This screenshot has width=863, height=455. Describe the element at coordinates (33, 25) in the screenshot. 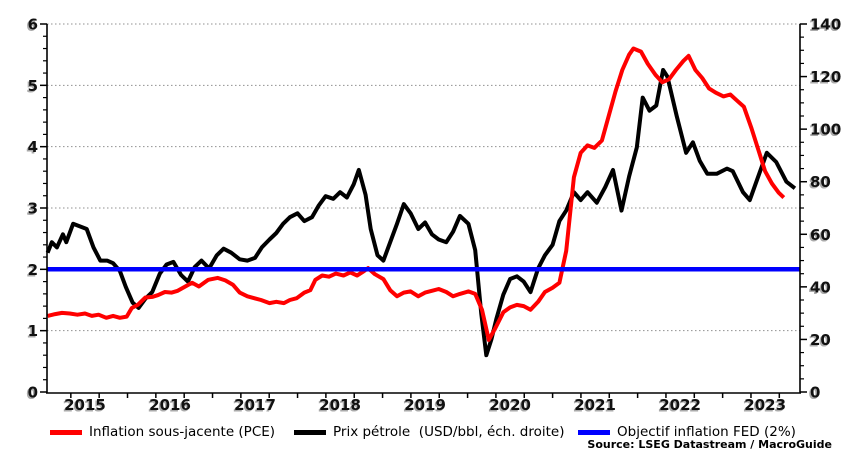

I see `svg-text: 6` at that location.